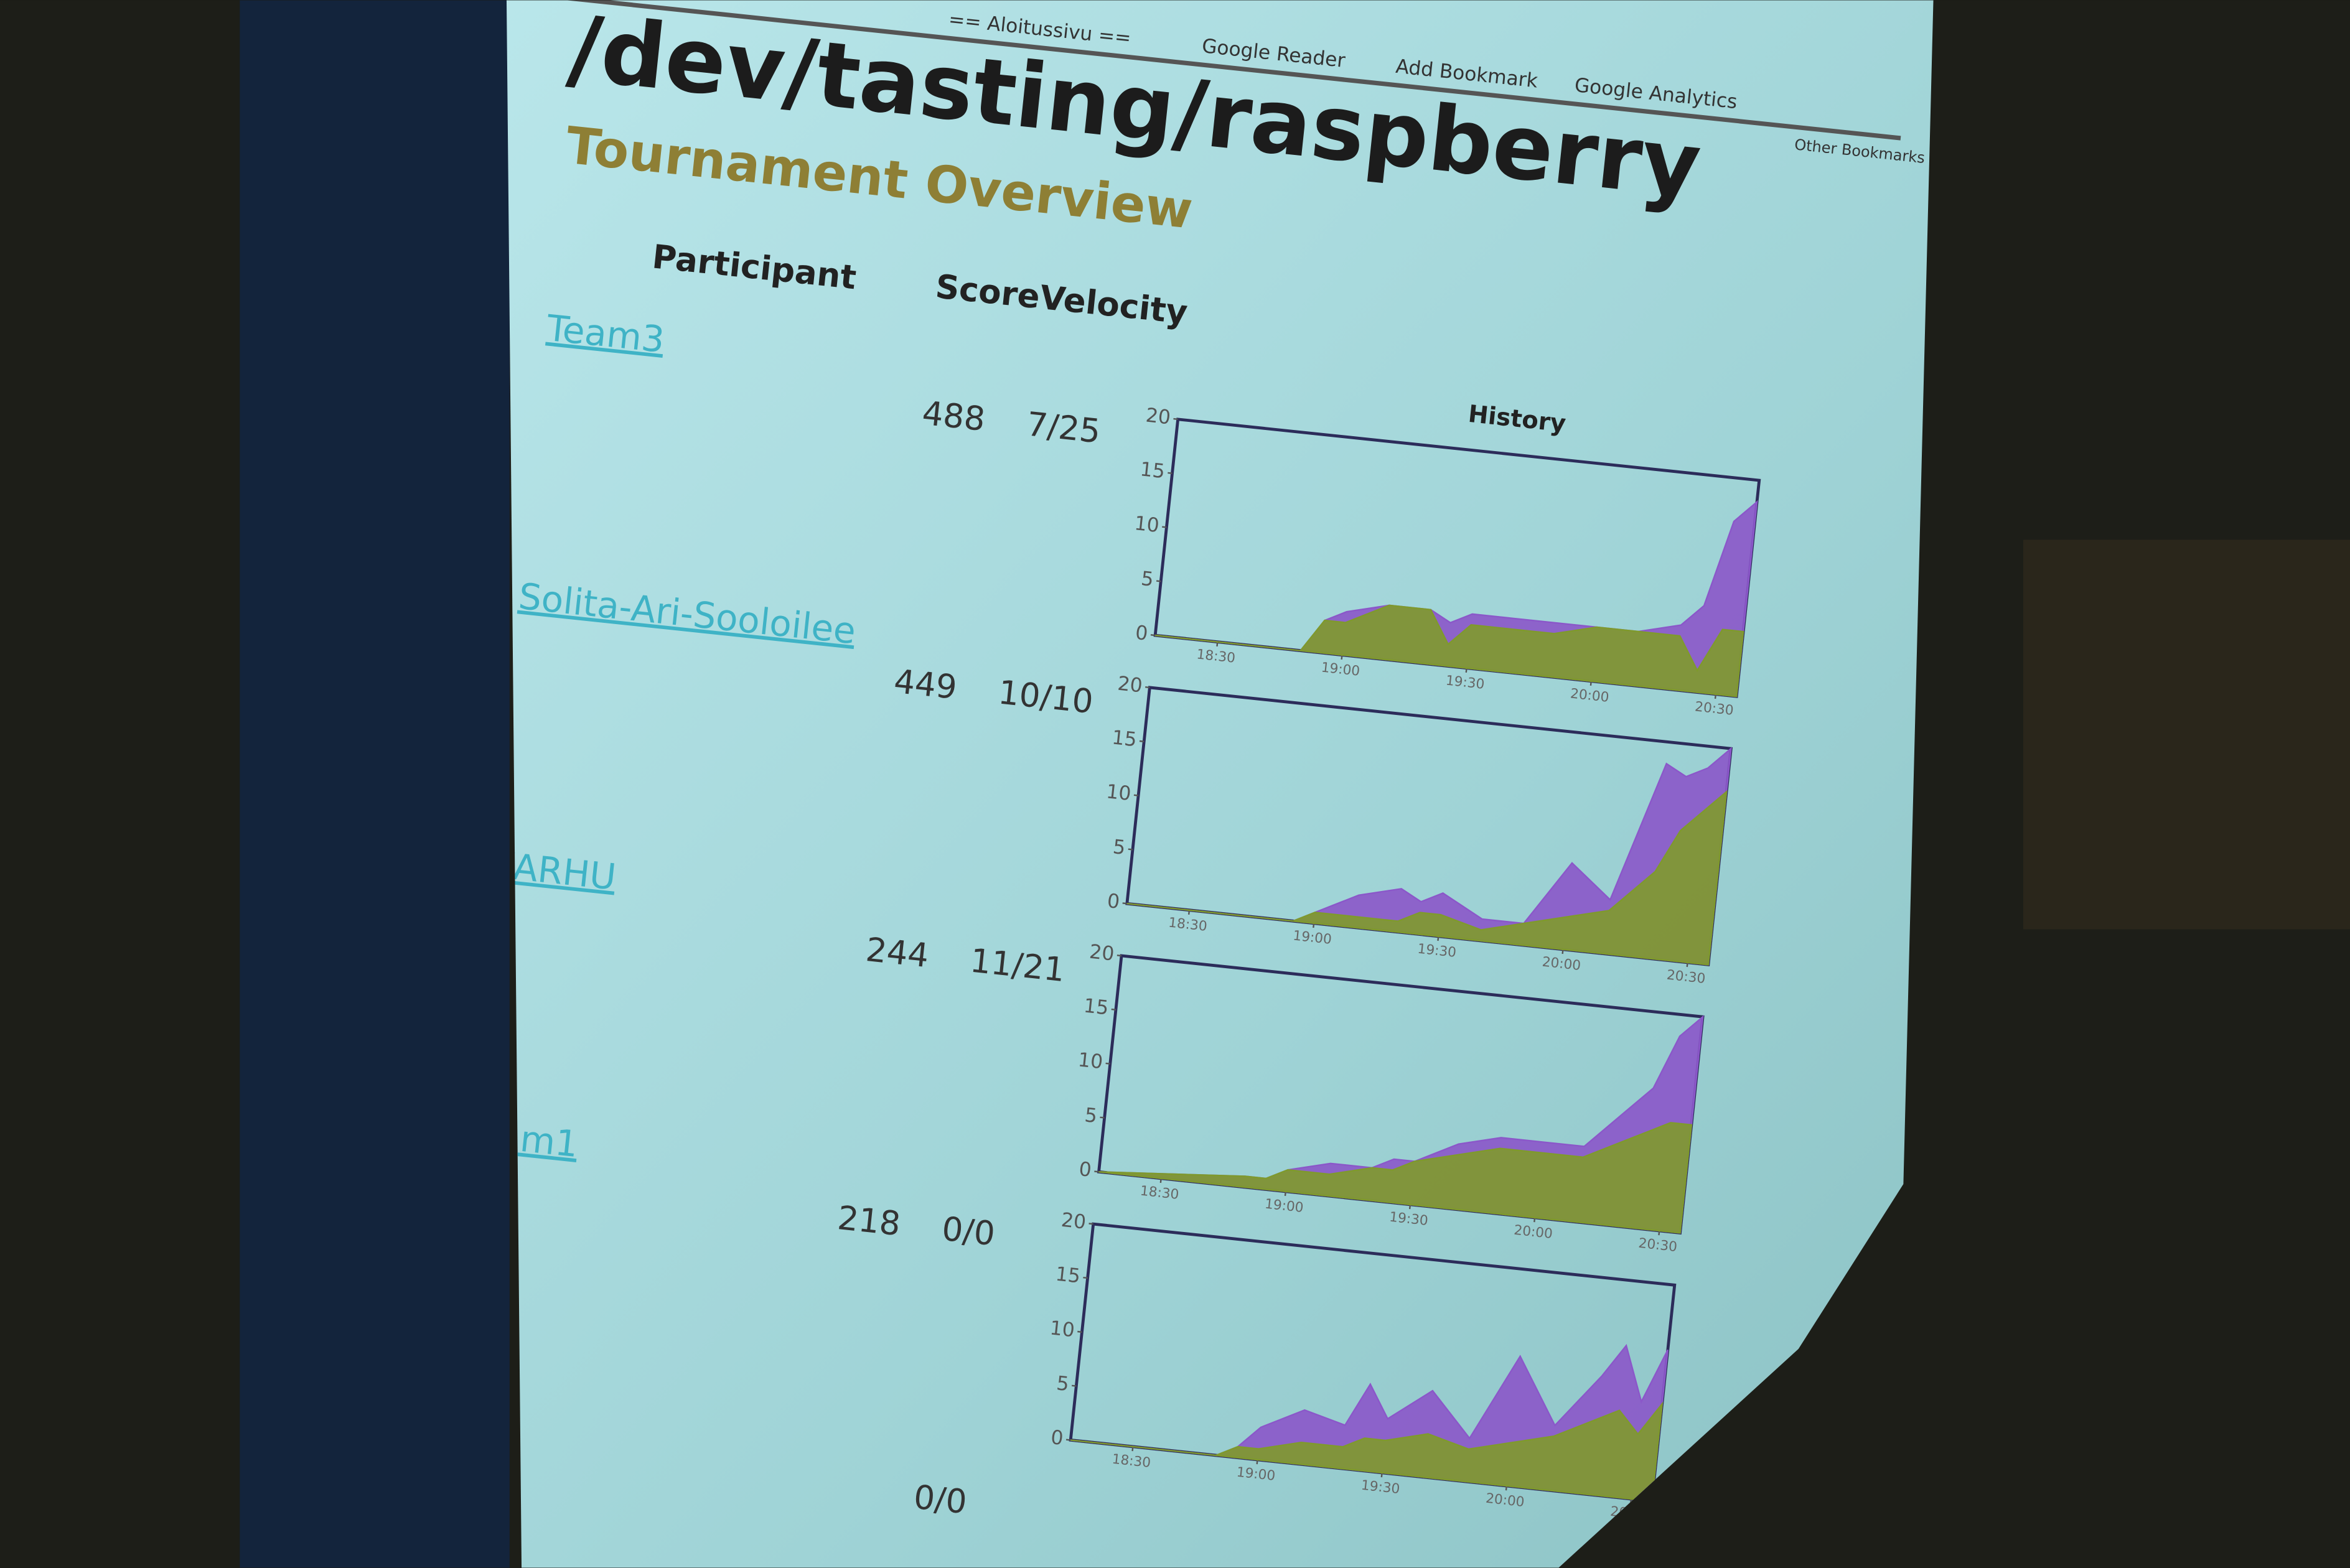 The height and width of the screenshot is (1568, 2350). I want to click on velocity: 7/25, so click(1063, 427).